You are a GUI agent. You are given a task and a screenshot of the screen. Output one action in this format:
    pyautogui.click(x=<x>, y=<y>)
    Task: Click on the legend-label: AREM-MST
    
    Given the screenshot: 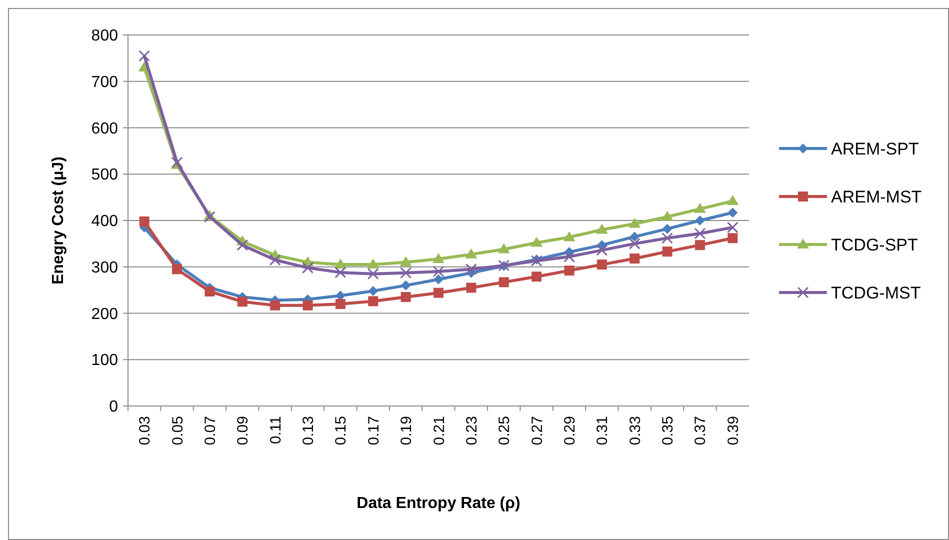 What is the action you would take?
    pyautogui.click(x=876, y=196)
    